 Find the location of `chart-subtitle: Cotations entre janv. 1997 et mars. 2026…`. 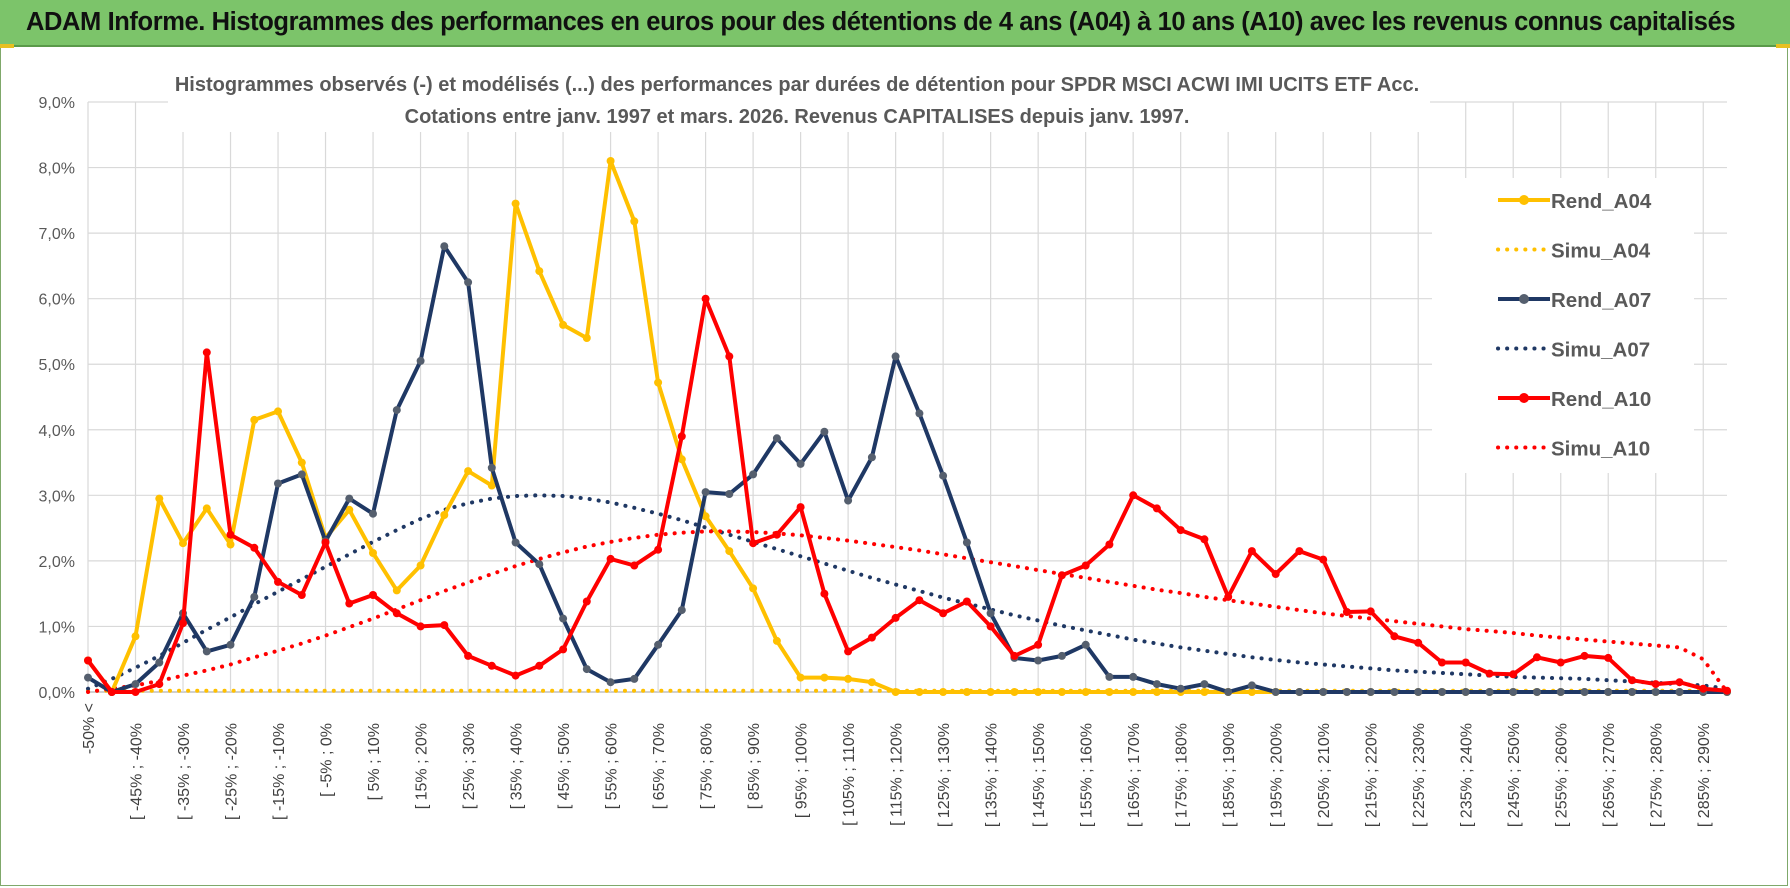

chart-subtitle: Cotations entre janv. 1997 et mars. 2026… is located at coordinates (797, 117).